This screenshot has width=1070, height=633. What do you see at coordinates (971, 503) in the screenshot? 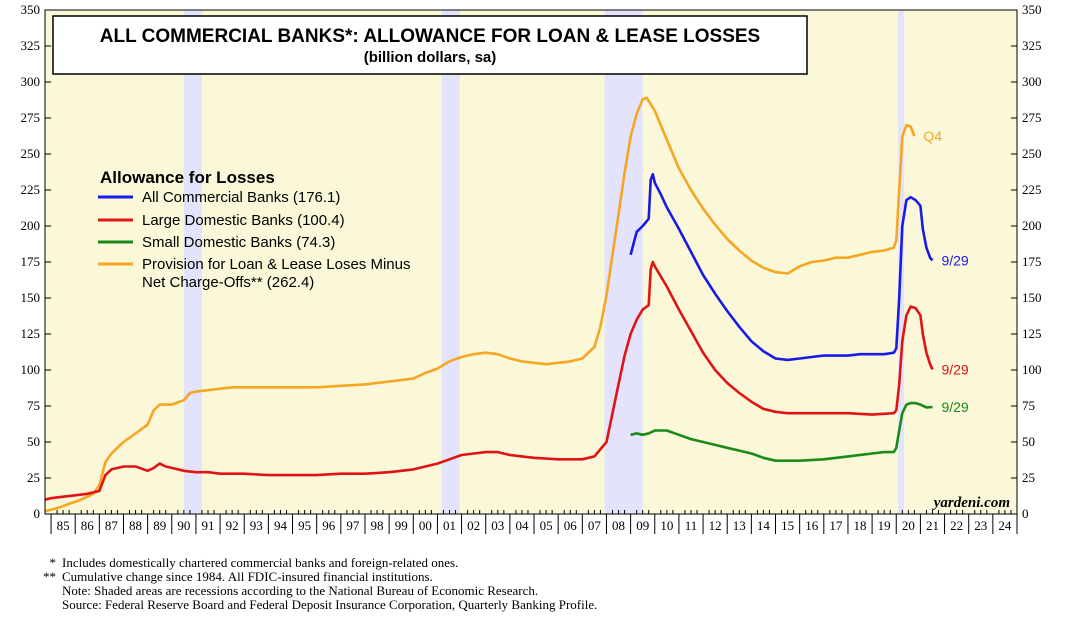
I see `watermark: yardeni.com` at bounding box center [971, 503].